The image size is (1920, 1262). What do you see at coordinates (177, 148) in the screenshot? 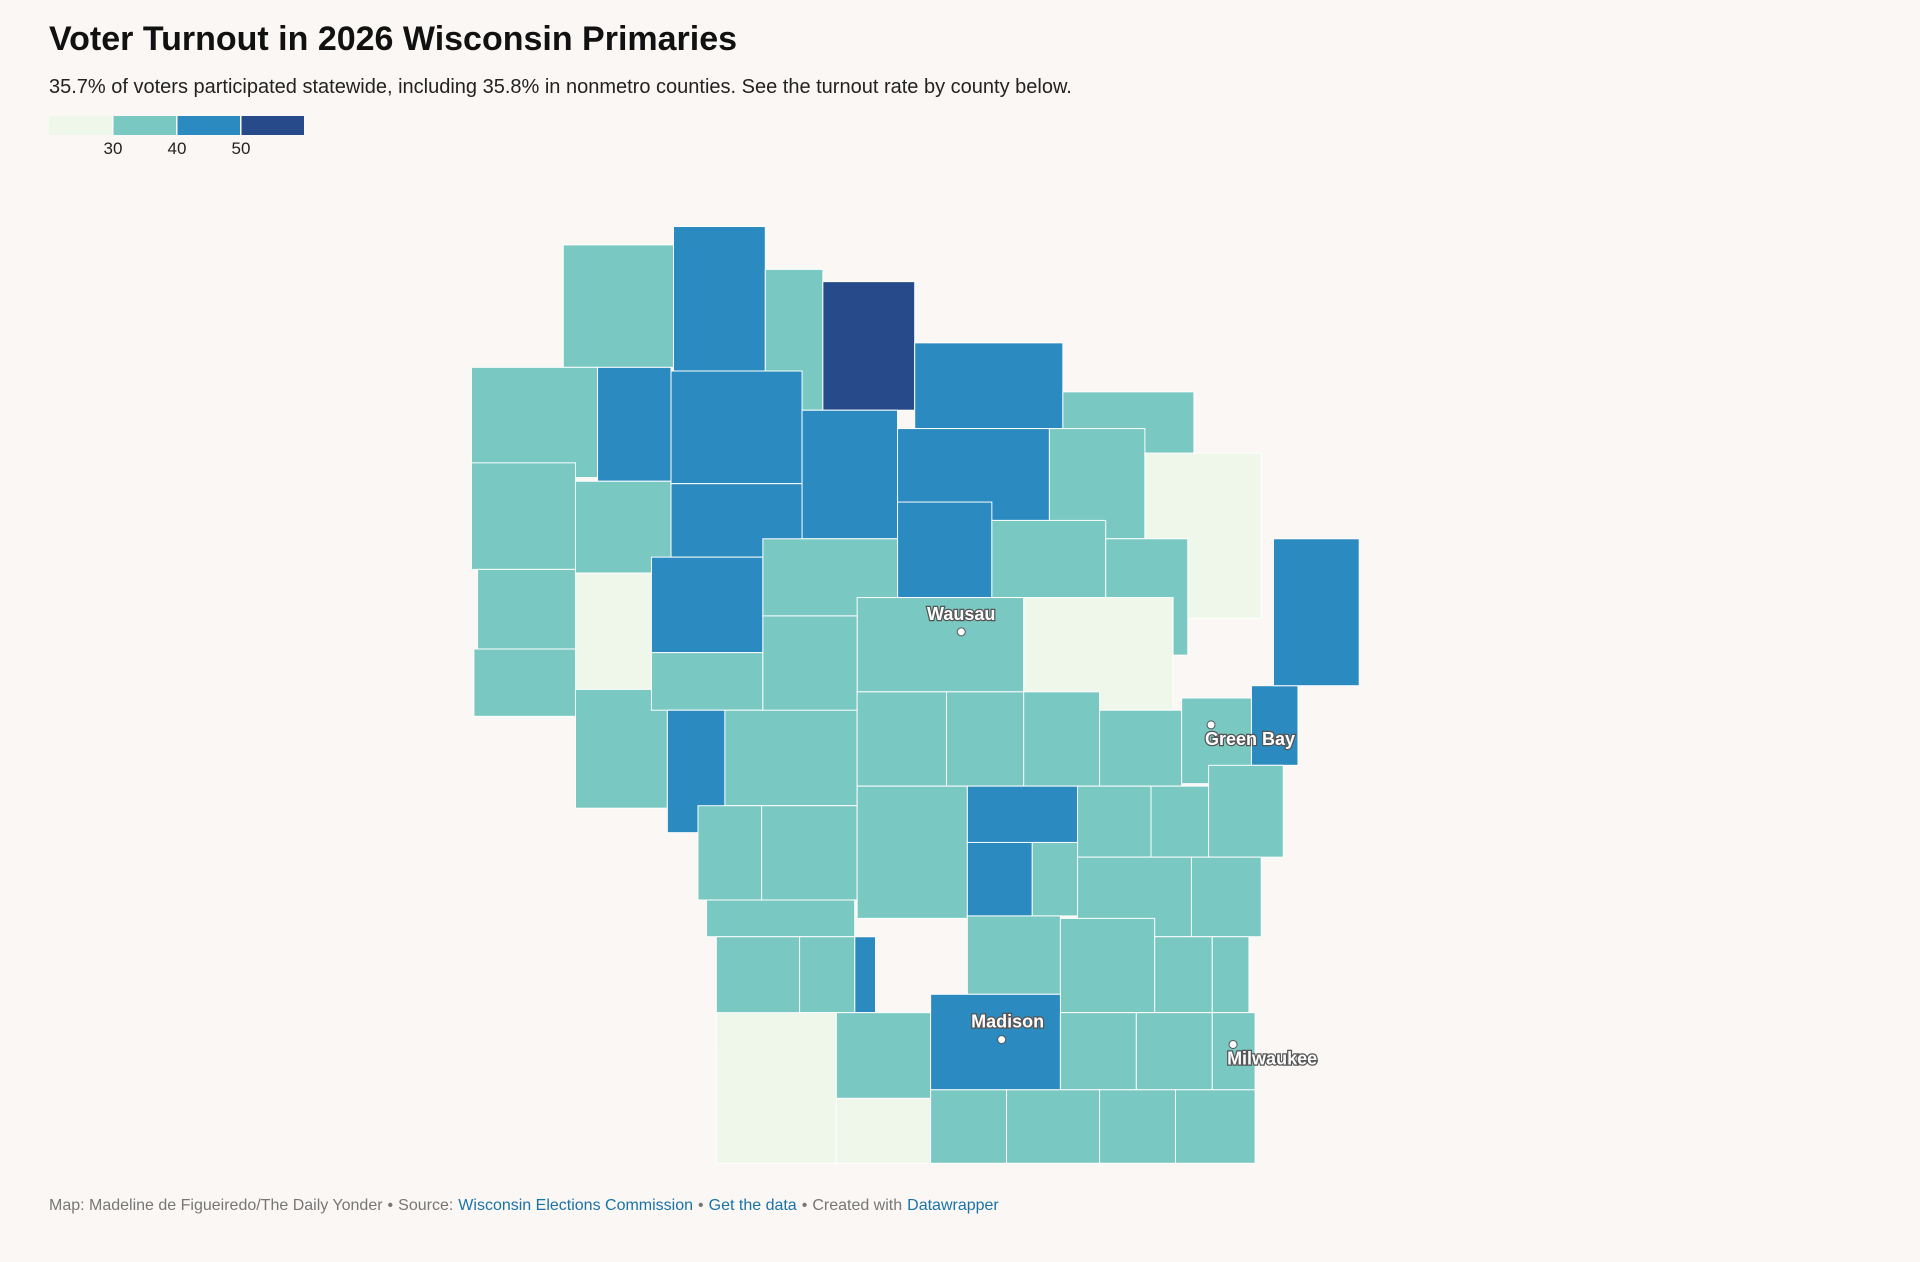
I see `legend-tick-label: 40` at bounding box center [177, 148].